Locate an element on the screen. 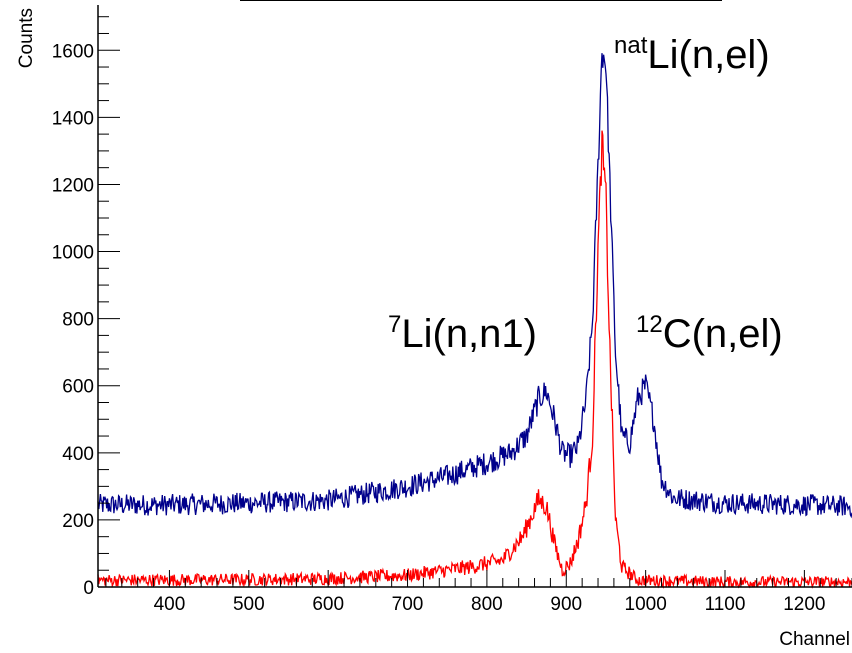 This screenshot has height=653, width=852. annotation-7li-prefix: 7 is located at coordinates (395, 324).